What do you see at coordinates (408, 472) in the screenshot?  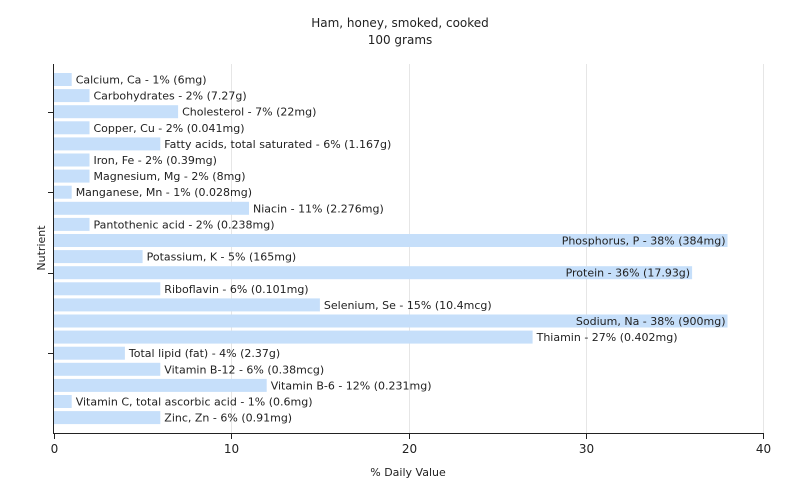 I see `x-axis-label: % Daily Value` at bounding box center [408, 472].